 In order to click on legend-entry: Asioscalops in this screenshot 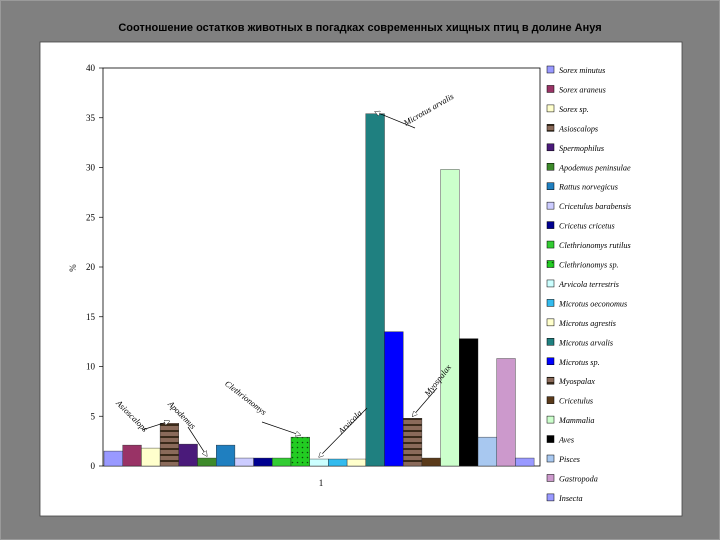, I will do `click(578, 128)`.